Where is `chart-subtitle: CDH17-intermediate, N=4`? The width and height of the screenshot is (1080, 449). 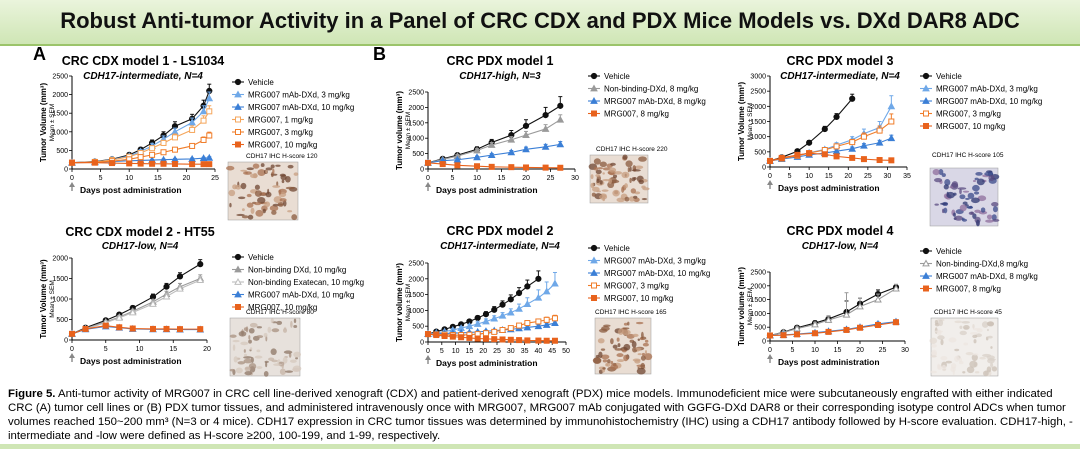 chart-subtitle: CDH17-intermediate, N=4 is located at coordinates (500, 246).